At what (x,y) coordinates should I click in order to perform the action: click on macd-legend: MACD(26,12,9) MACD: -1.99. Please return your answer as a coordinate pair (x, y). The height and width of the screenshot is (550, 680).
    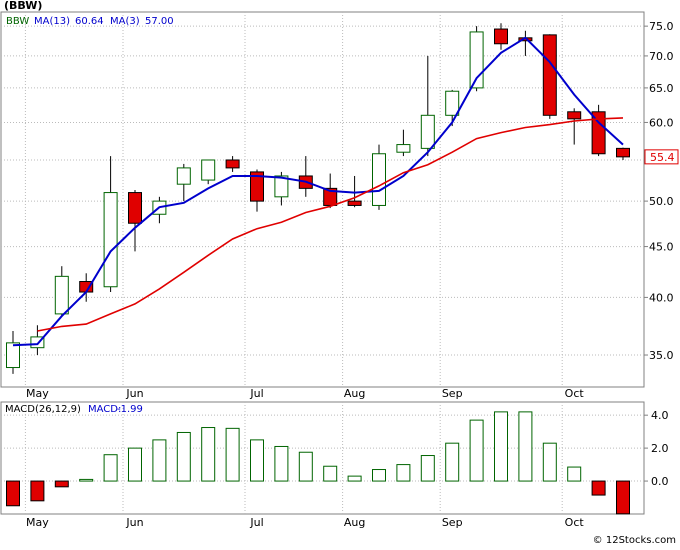
    Looking at the image, I should click on (74, 409).